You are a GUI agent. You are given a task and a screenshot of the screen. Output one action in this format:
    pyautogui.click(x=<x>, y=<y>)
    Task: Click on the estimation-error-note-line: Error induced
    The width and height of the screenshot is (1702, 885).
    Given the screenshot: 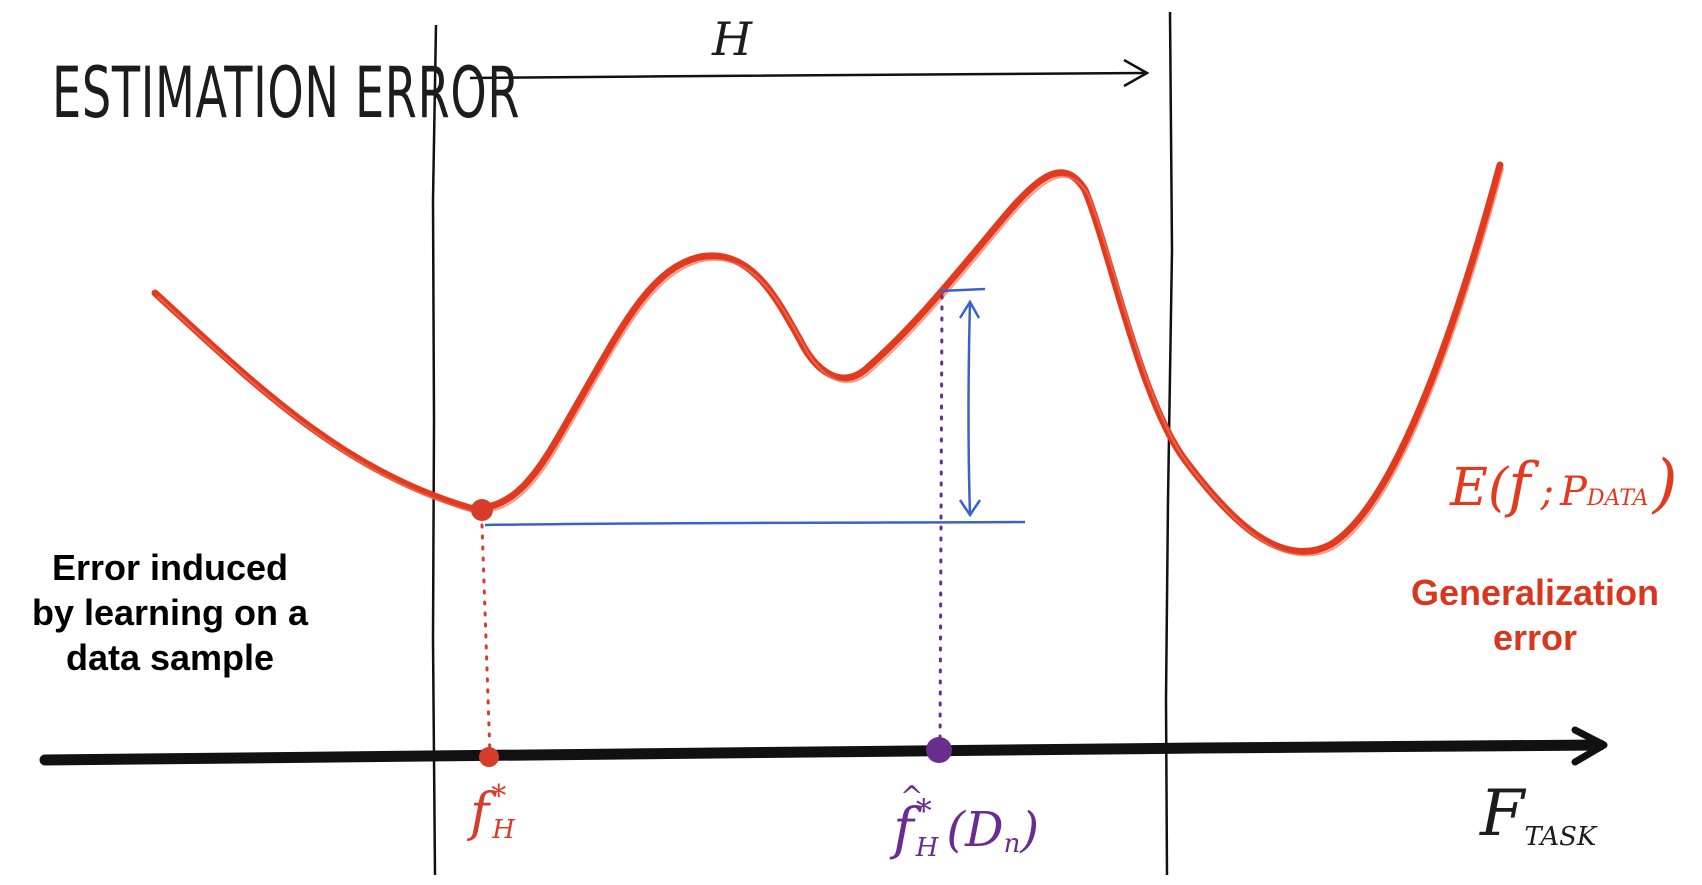 What is the action you would take?
    pyautogui.click(x=170, y=567)
    